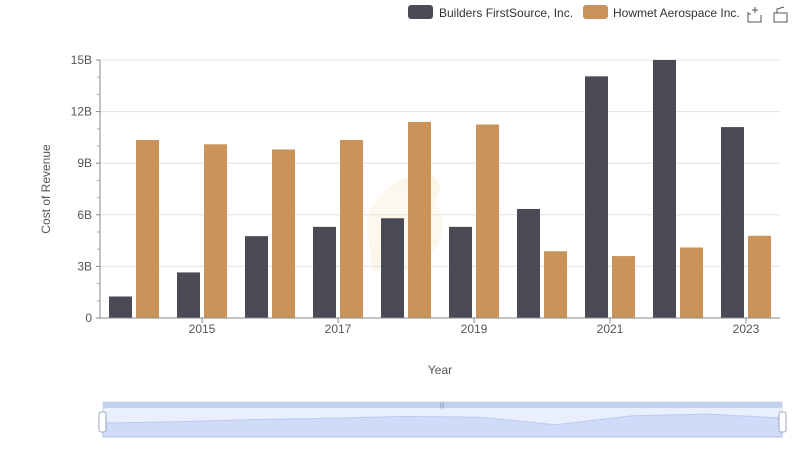 This screenshot has width=800, height=461. I want to click on bar-howmet-2019, so click(487, 221).